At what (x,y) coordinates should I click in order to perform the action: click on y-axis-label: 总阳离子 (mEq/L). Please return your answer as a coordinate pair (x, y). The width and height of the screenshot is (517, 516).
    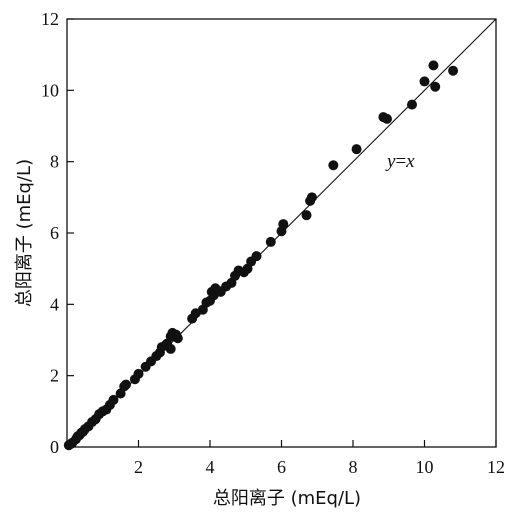
    Looking at the image, I should click on (24, 233).